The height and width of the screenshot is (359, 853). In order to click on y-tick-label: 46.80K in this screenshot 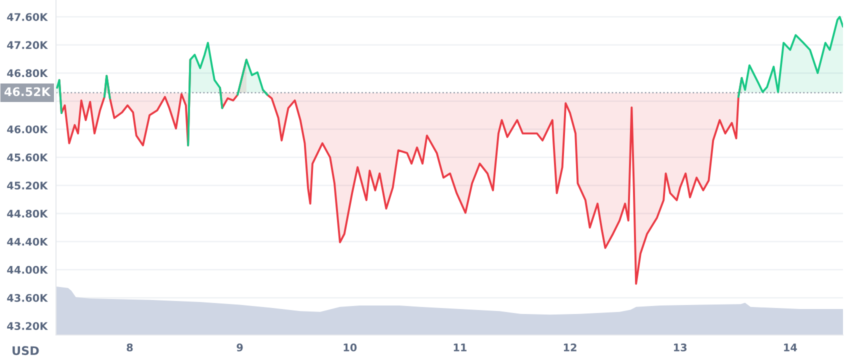, I will do `click(27, 73)`.